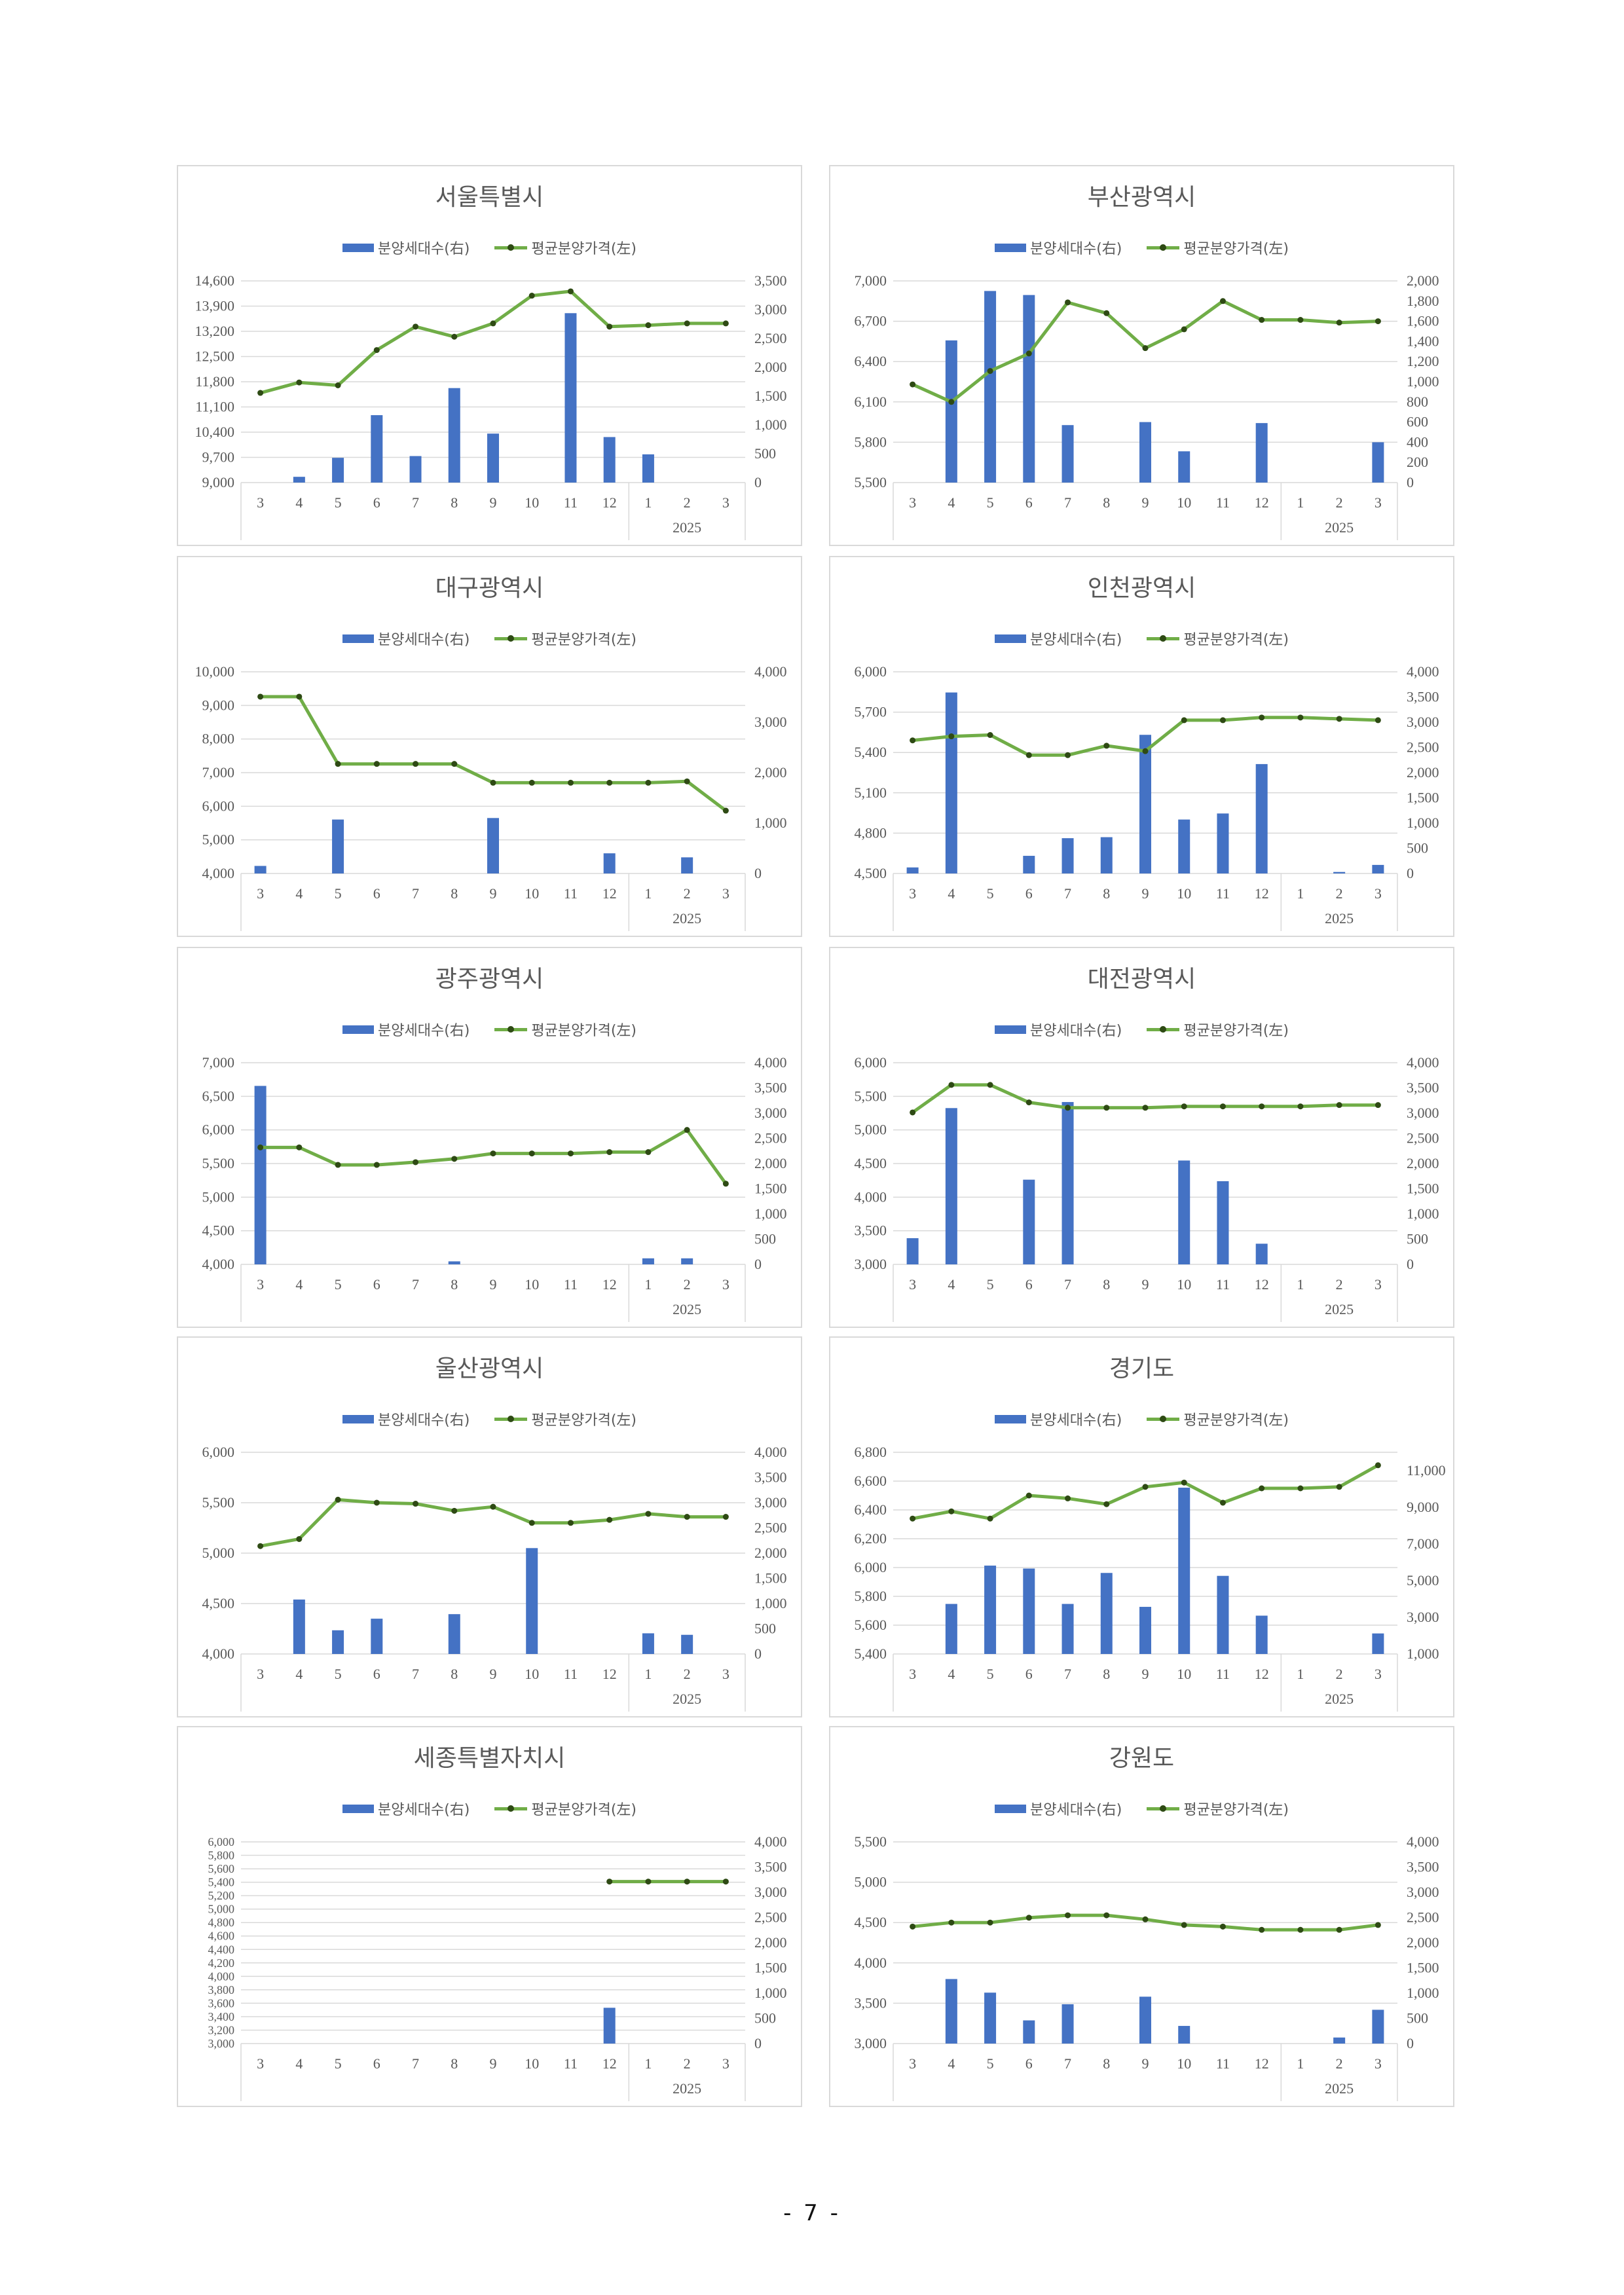 The image size is (1624, 2295). What do you see at coordinates (1142, 1758) in the screenshot?
I see `chart-title: 강원도` at bounding box center [1142, 1758].